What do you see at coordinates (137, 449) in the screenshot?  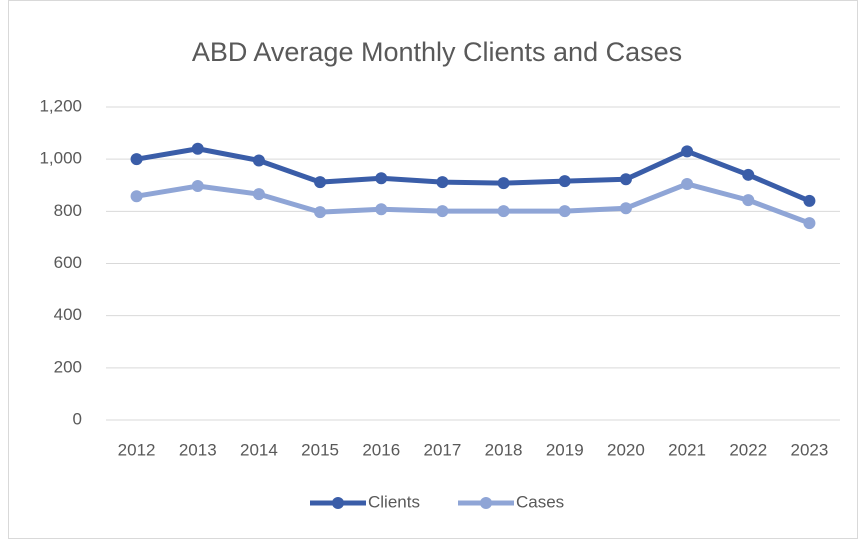 I see `x-tick-label: 2012` at bounding box center [137, 449].